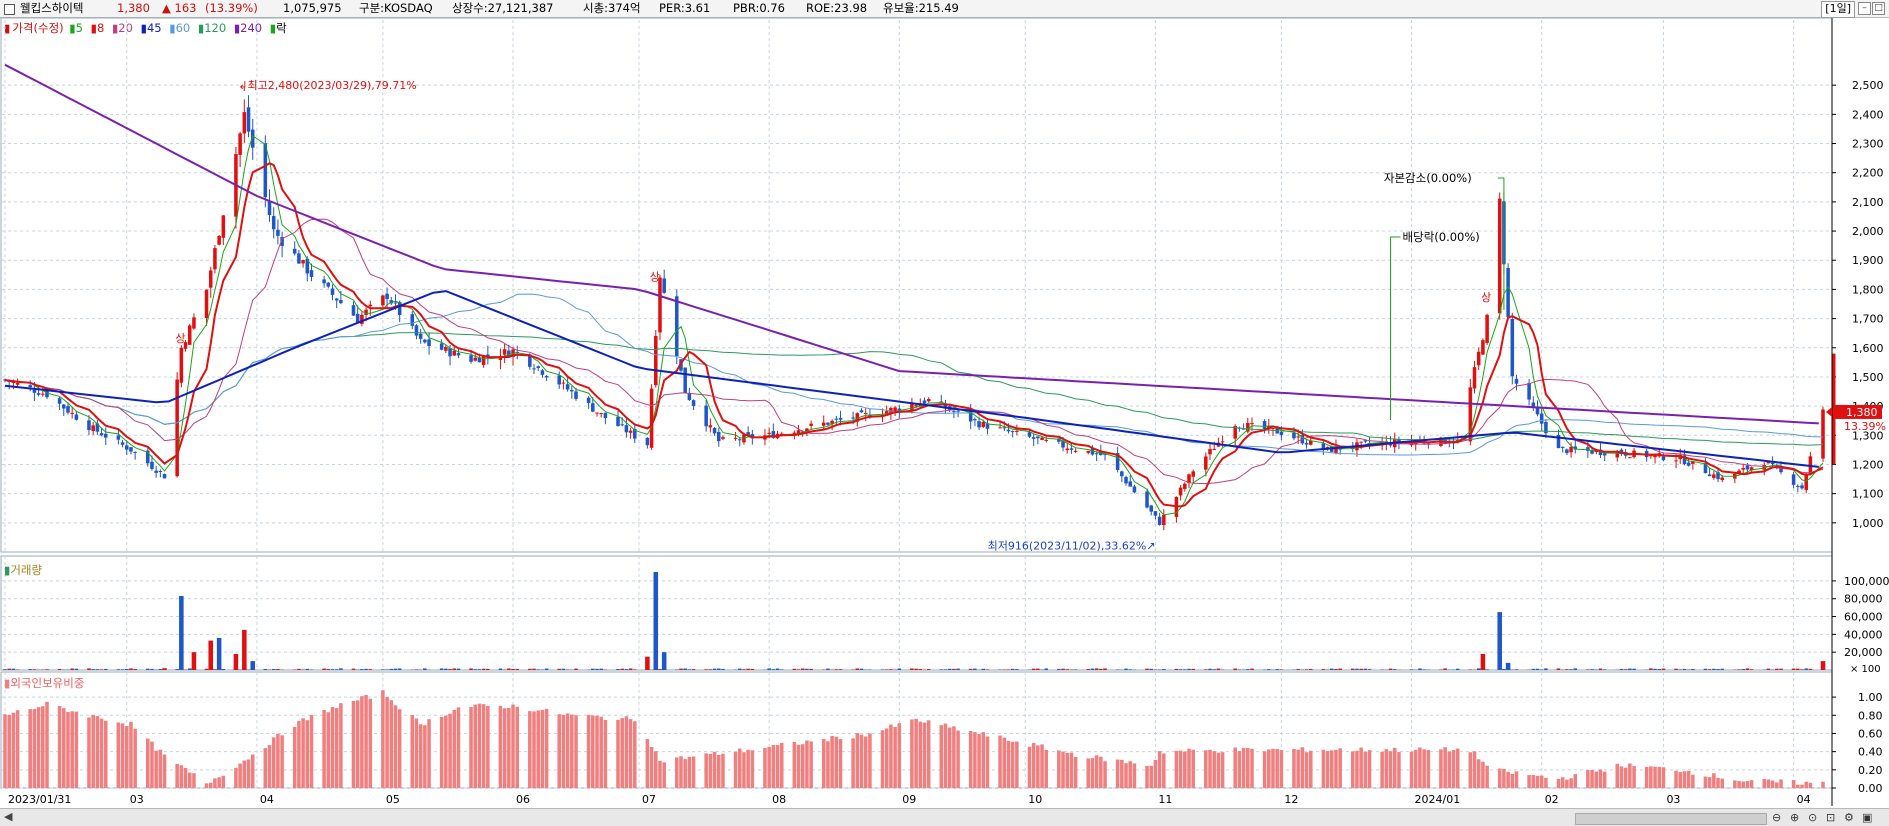  Describe the element at coordinates (97, 28) in the screenshot. I see `ma8-legend: ▮8` at that location.